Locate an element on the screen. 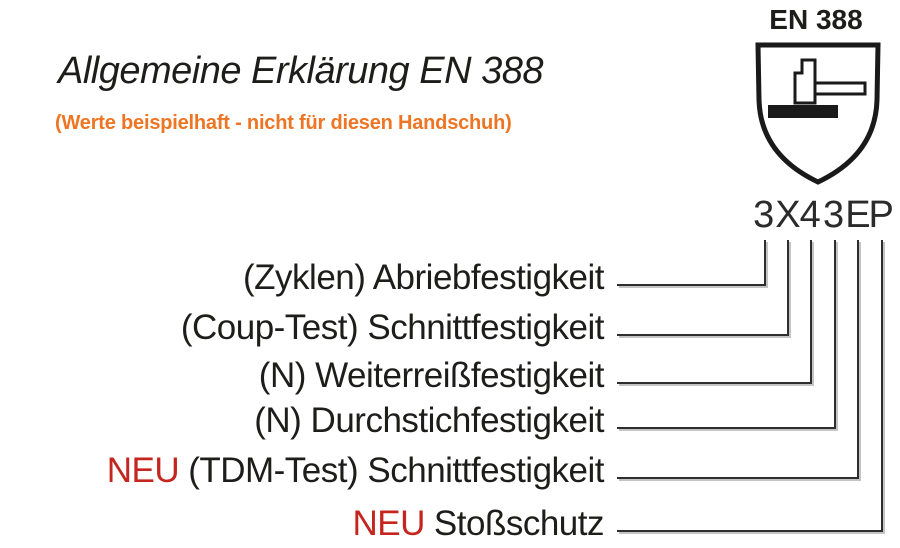  code-char: 4 is located at coordinates (810, 215).